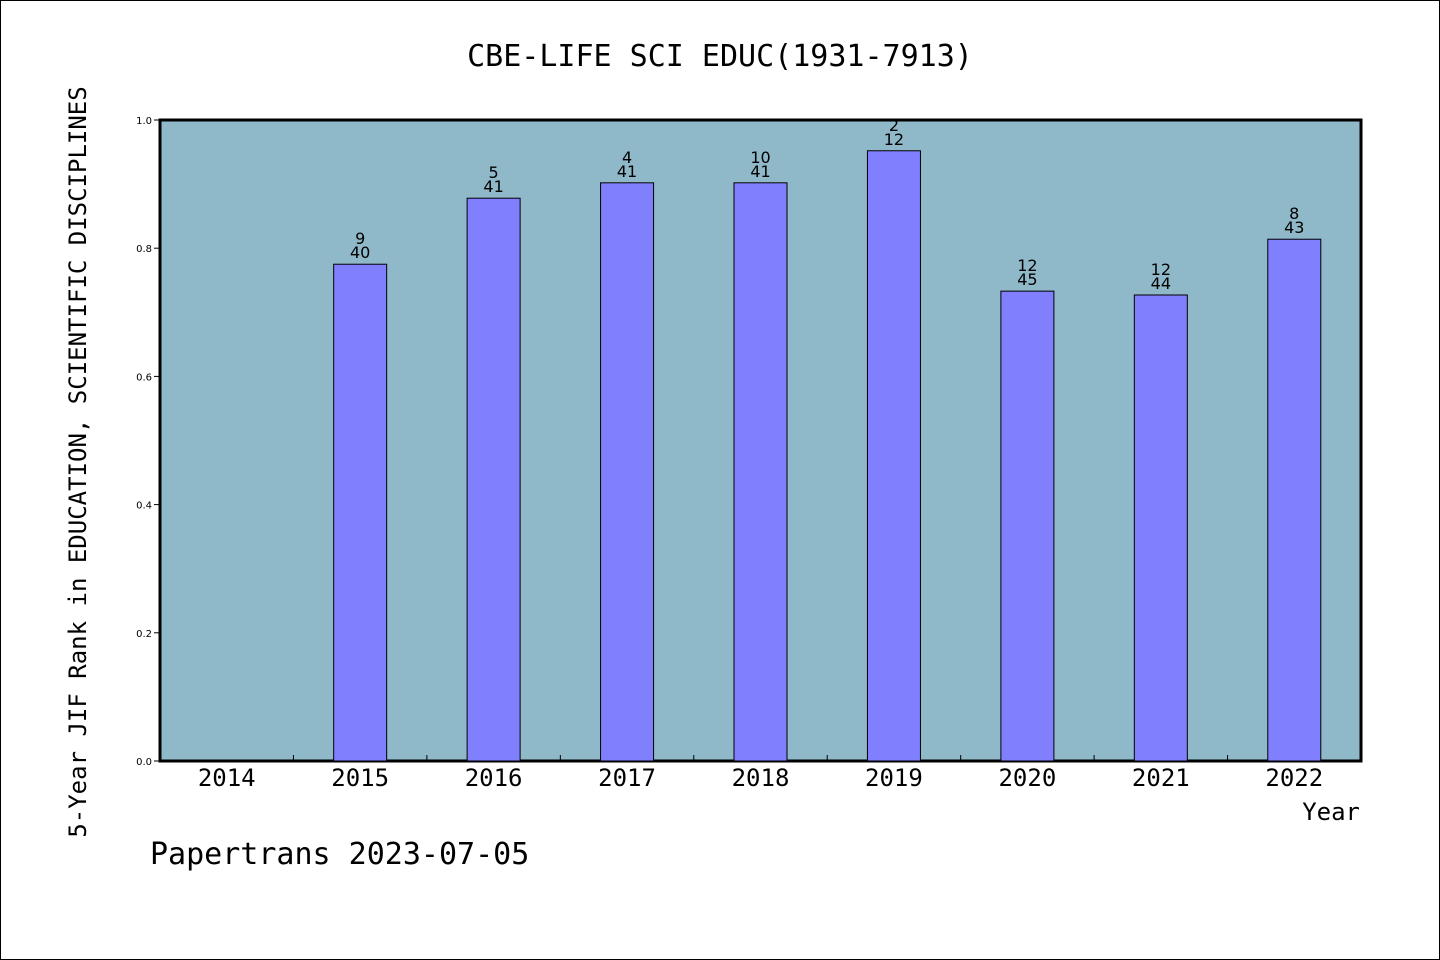 This screenshot has width=1440, height=960. What do you see at coordinates (360, 252) in the screenshot?
I see `bar-total-label: 40` at bounding box center [360, 252].